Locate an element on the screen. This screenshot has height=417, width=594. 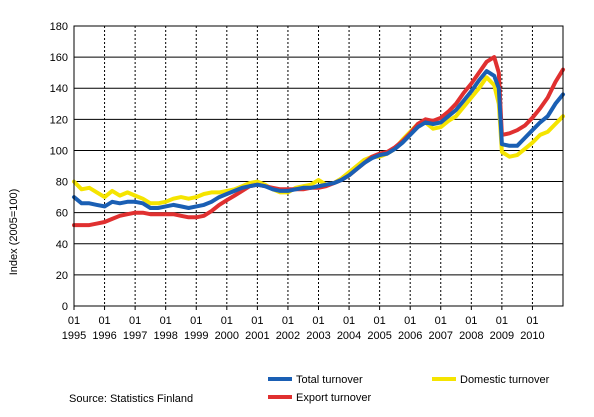
y-tick-label: 120 is located at coordinates (59, 120).